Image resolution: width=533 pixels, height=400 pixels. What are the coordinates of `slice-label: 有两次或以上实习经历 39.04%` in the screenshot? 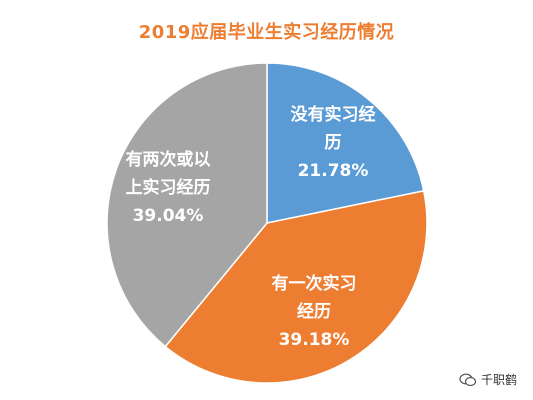 It's located at (168, 187).